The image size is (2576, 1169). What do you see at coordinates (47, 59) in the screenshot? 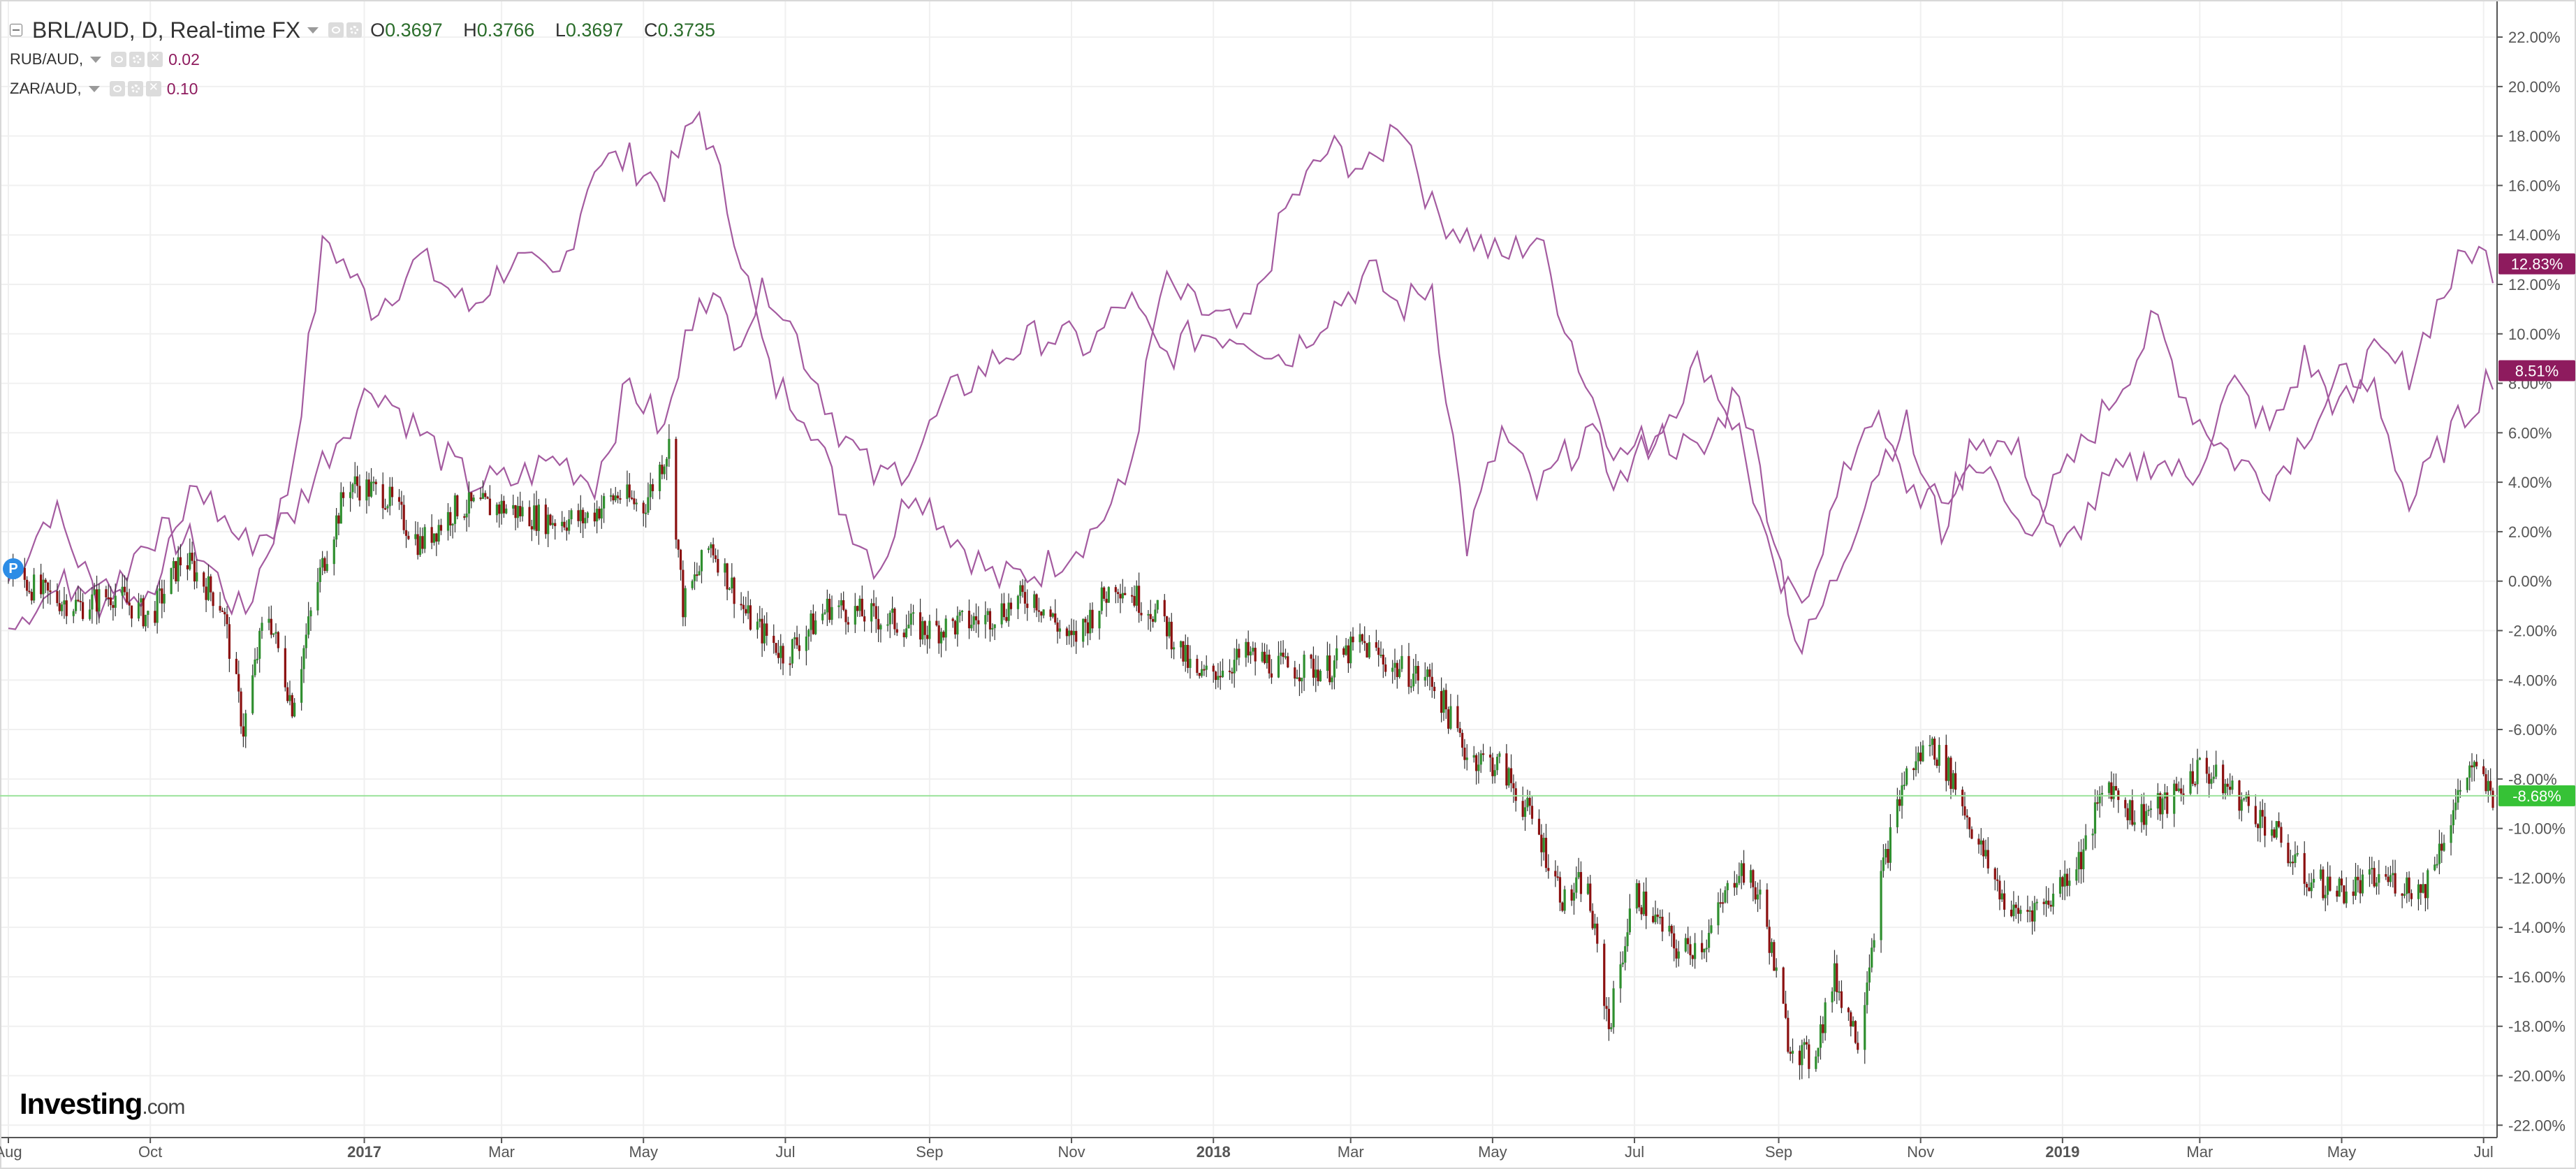
I see `overlay-name-rub: RUB/AUD,` at bounding box center [47, 59].